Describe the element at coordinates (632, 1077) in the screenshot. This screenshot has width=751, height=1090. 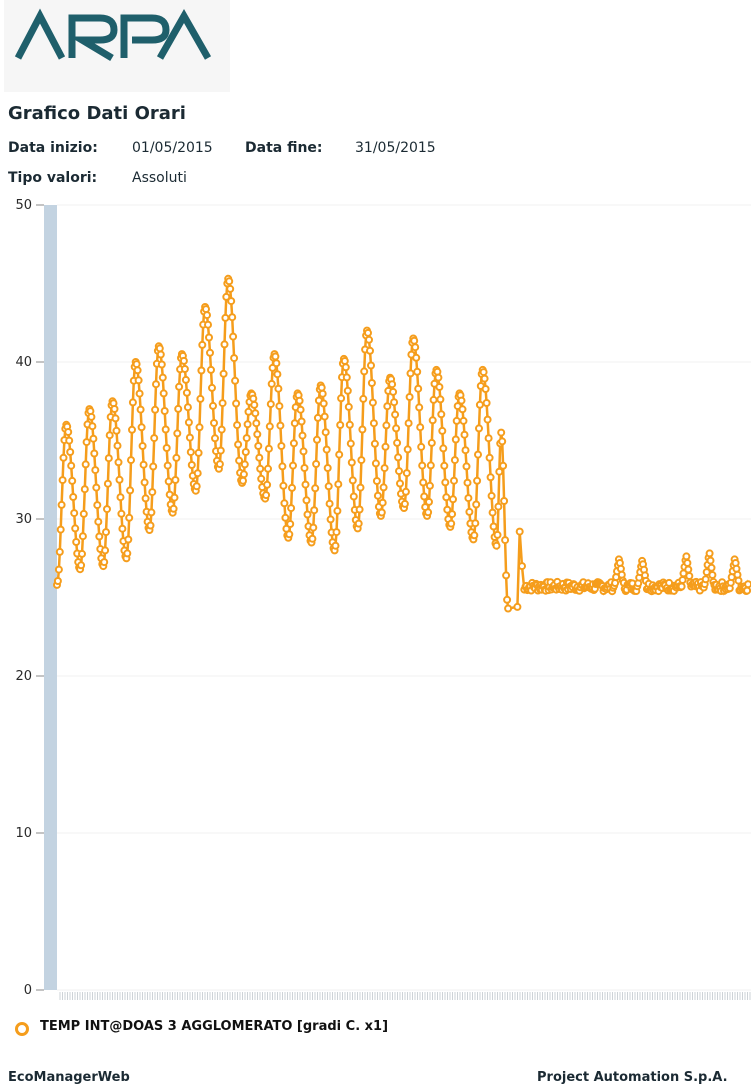
I see `footer-company: Project Automation S.p.A.` at that location.